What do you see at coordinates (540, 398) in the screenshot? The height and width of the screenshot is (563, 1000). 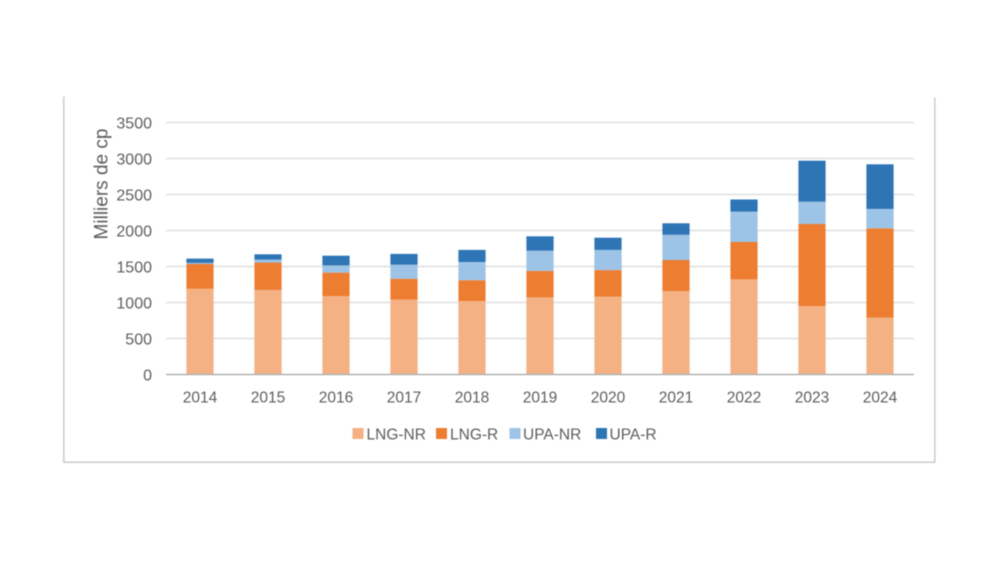 I see `svg-text: 2019` at bounding box center [540, 398].